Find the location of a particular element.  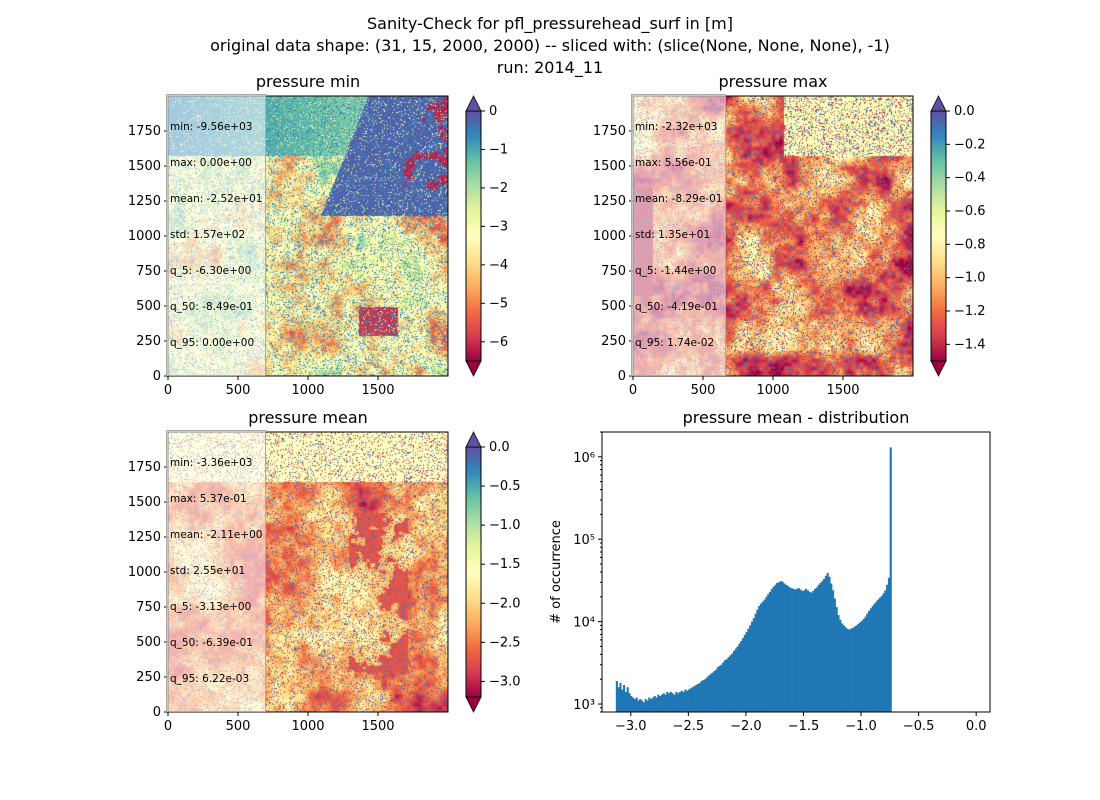

y-tick-label: 250 is located at coordinates (613, 341).